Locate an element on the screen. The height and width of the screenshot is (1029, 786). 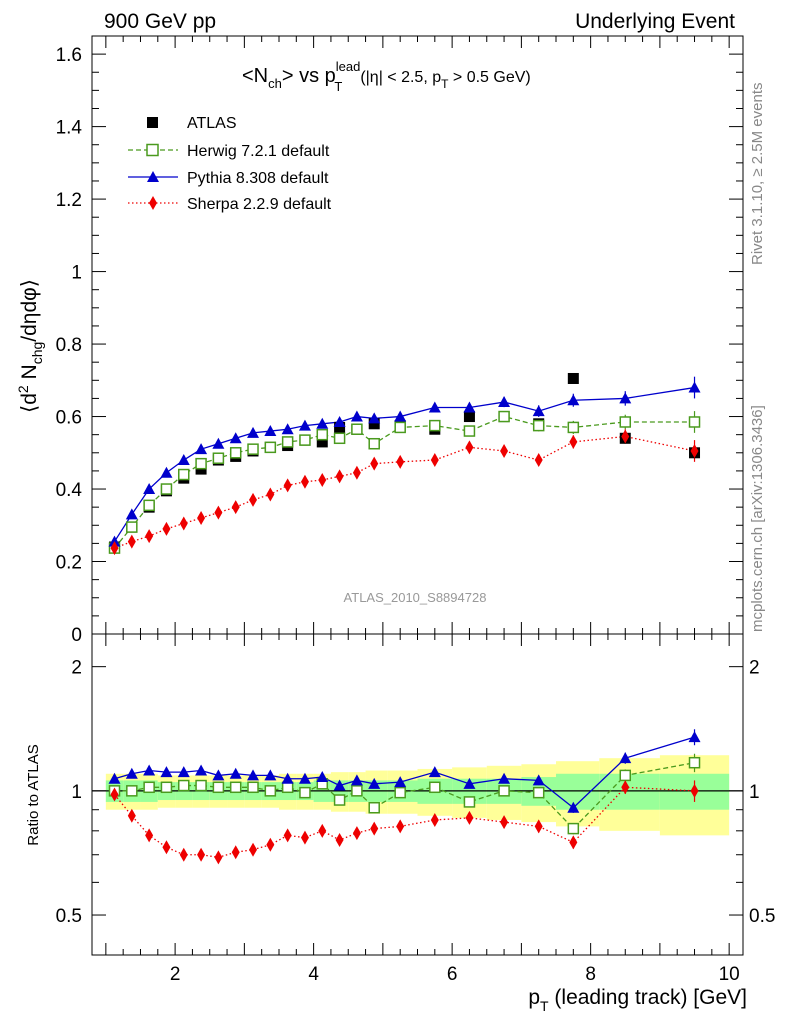
main-ylabel: ⟨d2 Nchg/dηdφ⟩ is located at coordinates (30, 346).